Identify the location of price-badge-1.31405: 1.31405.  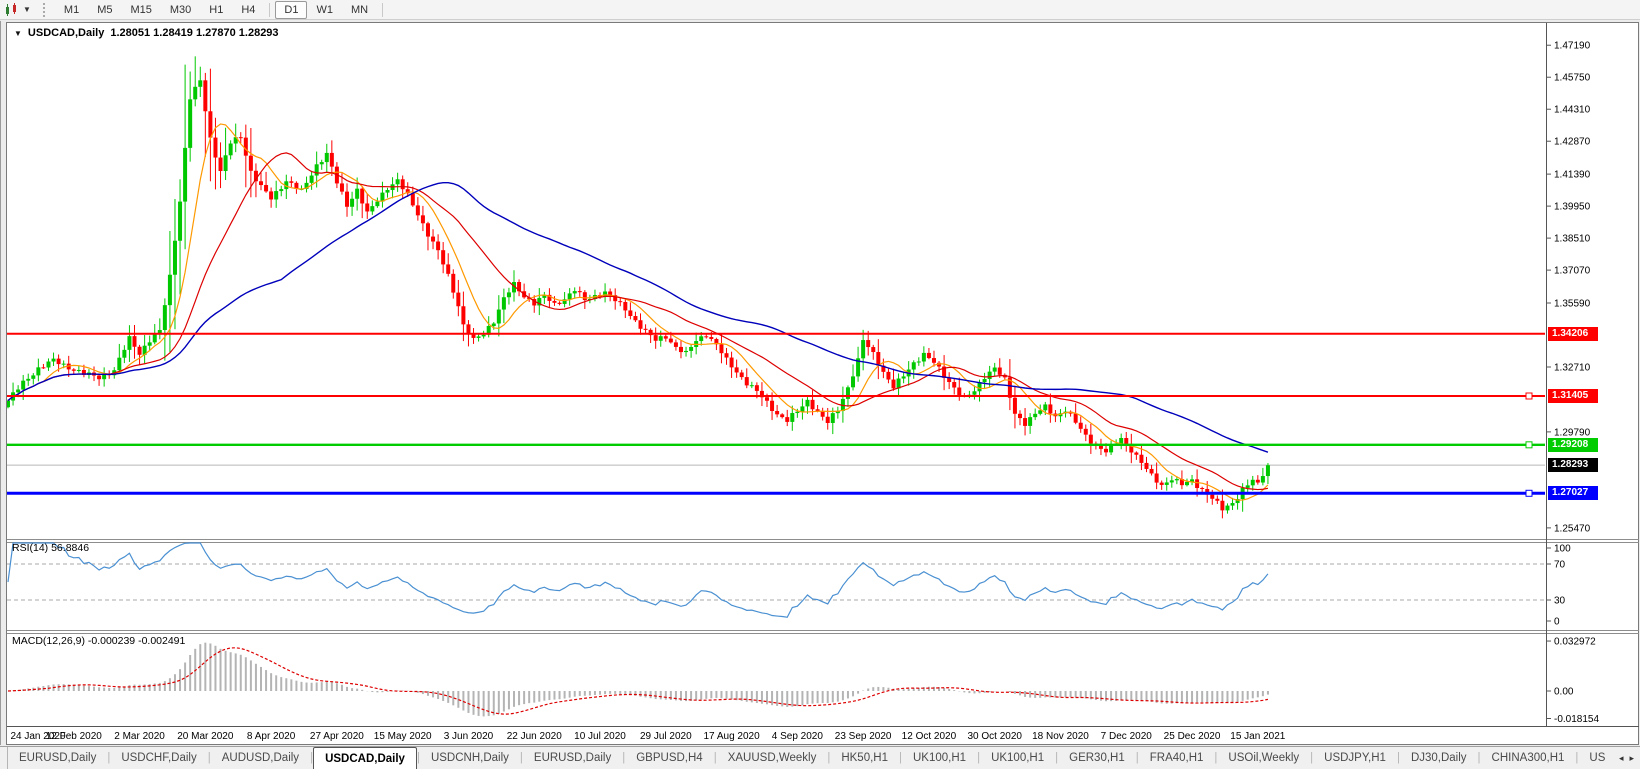
(1573, 396).